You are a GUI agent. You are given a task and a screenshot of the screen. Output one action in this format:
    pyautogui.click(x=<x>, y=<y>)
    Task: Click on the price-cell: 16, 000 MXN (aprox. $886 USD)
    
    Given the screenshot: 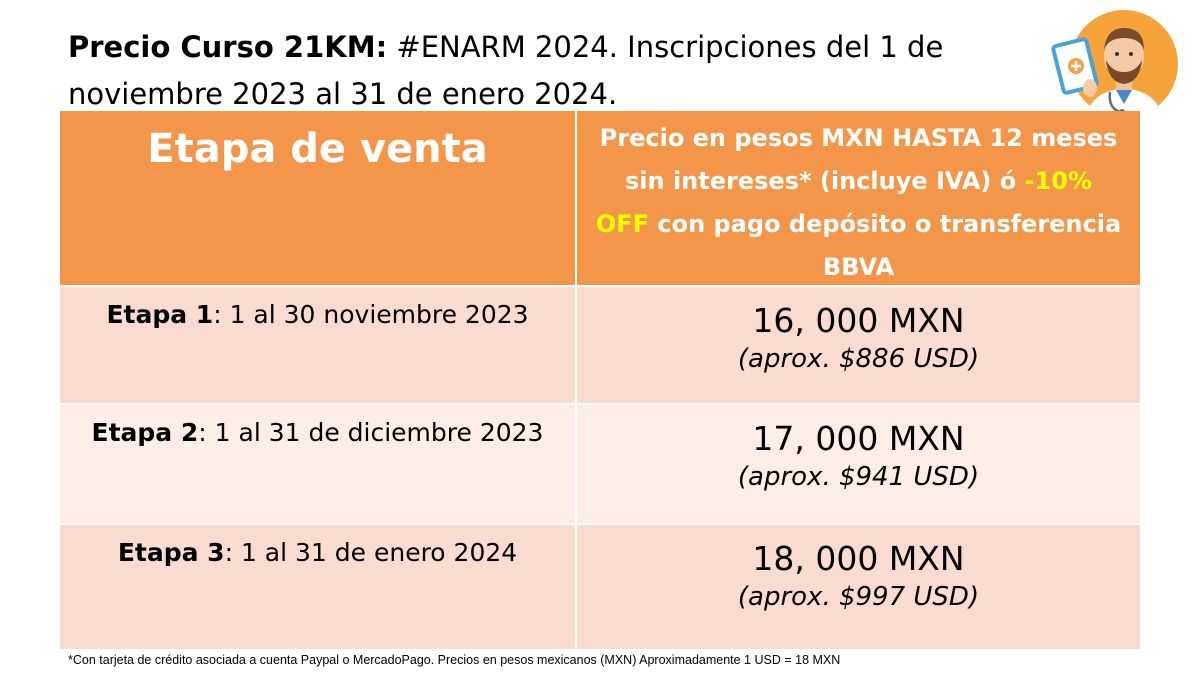 What is the action you would take?
    pyautogui.click(x=858, y=345)
    